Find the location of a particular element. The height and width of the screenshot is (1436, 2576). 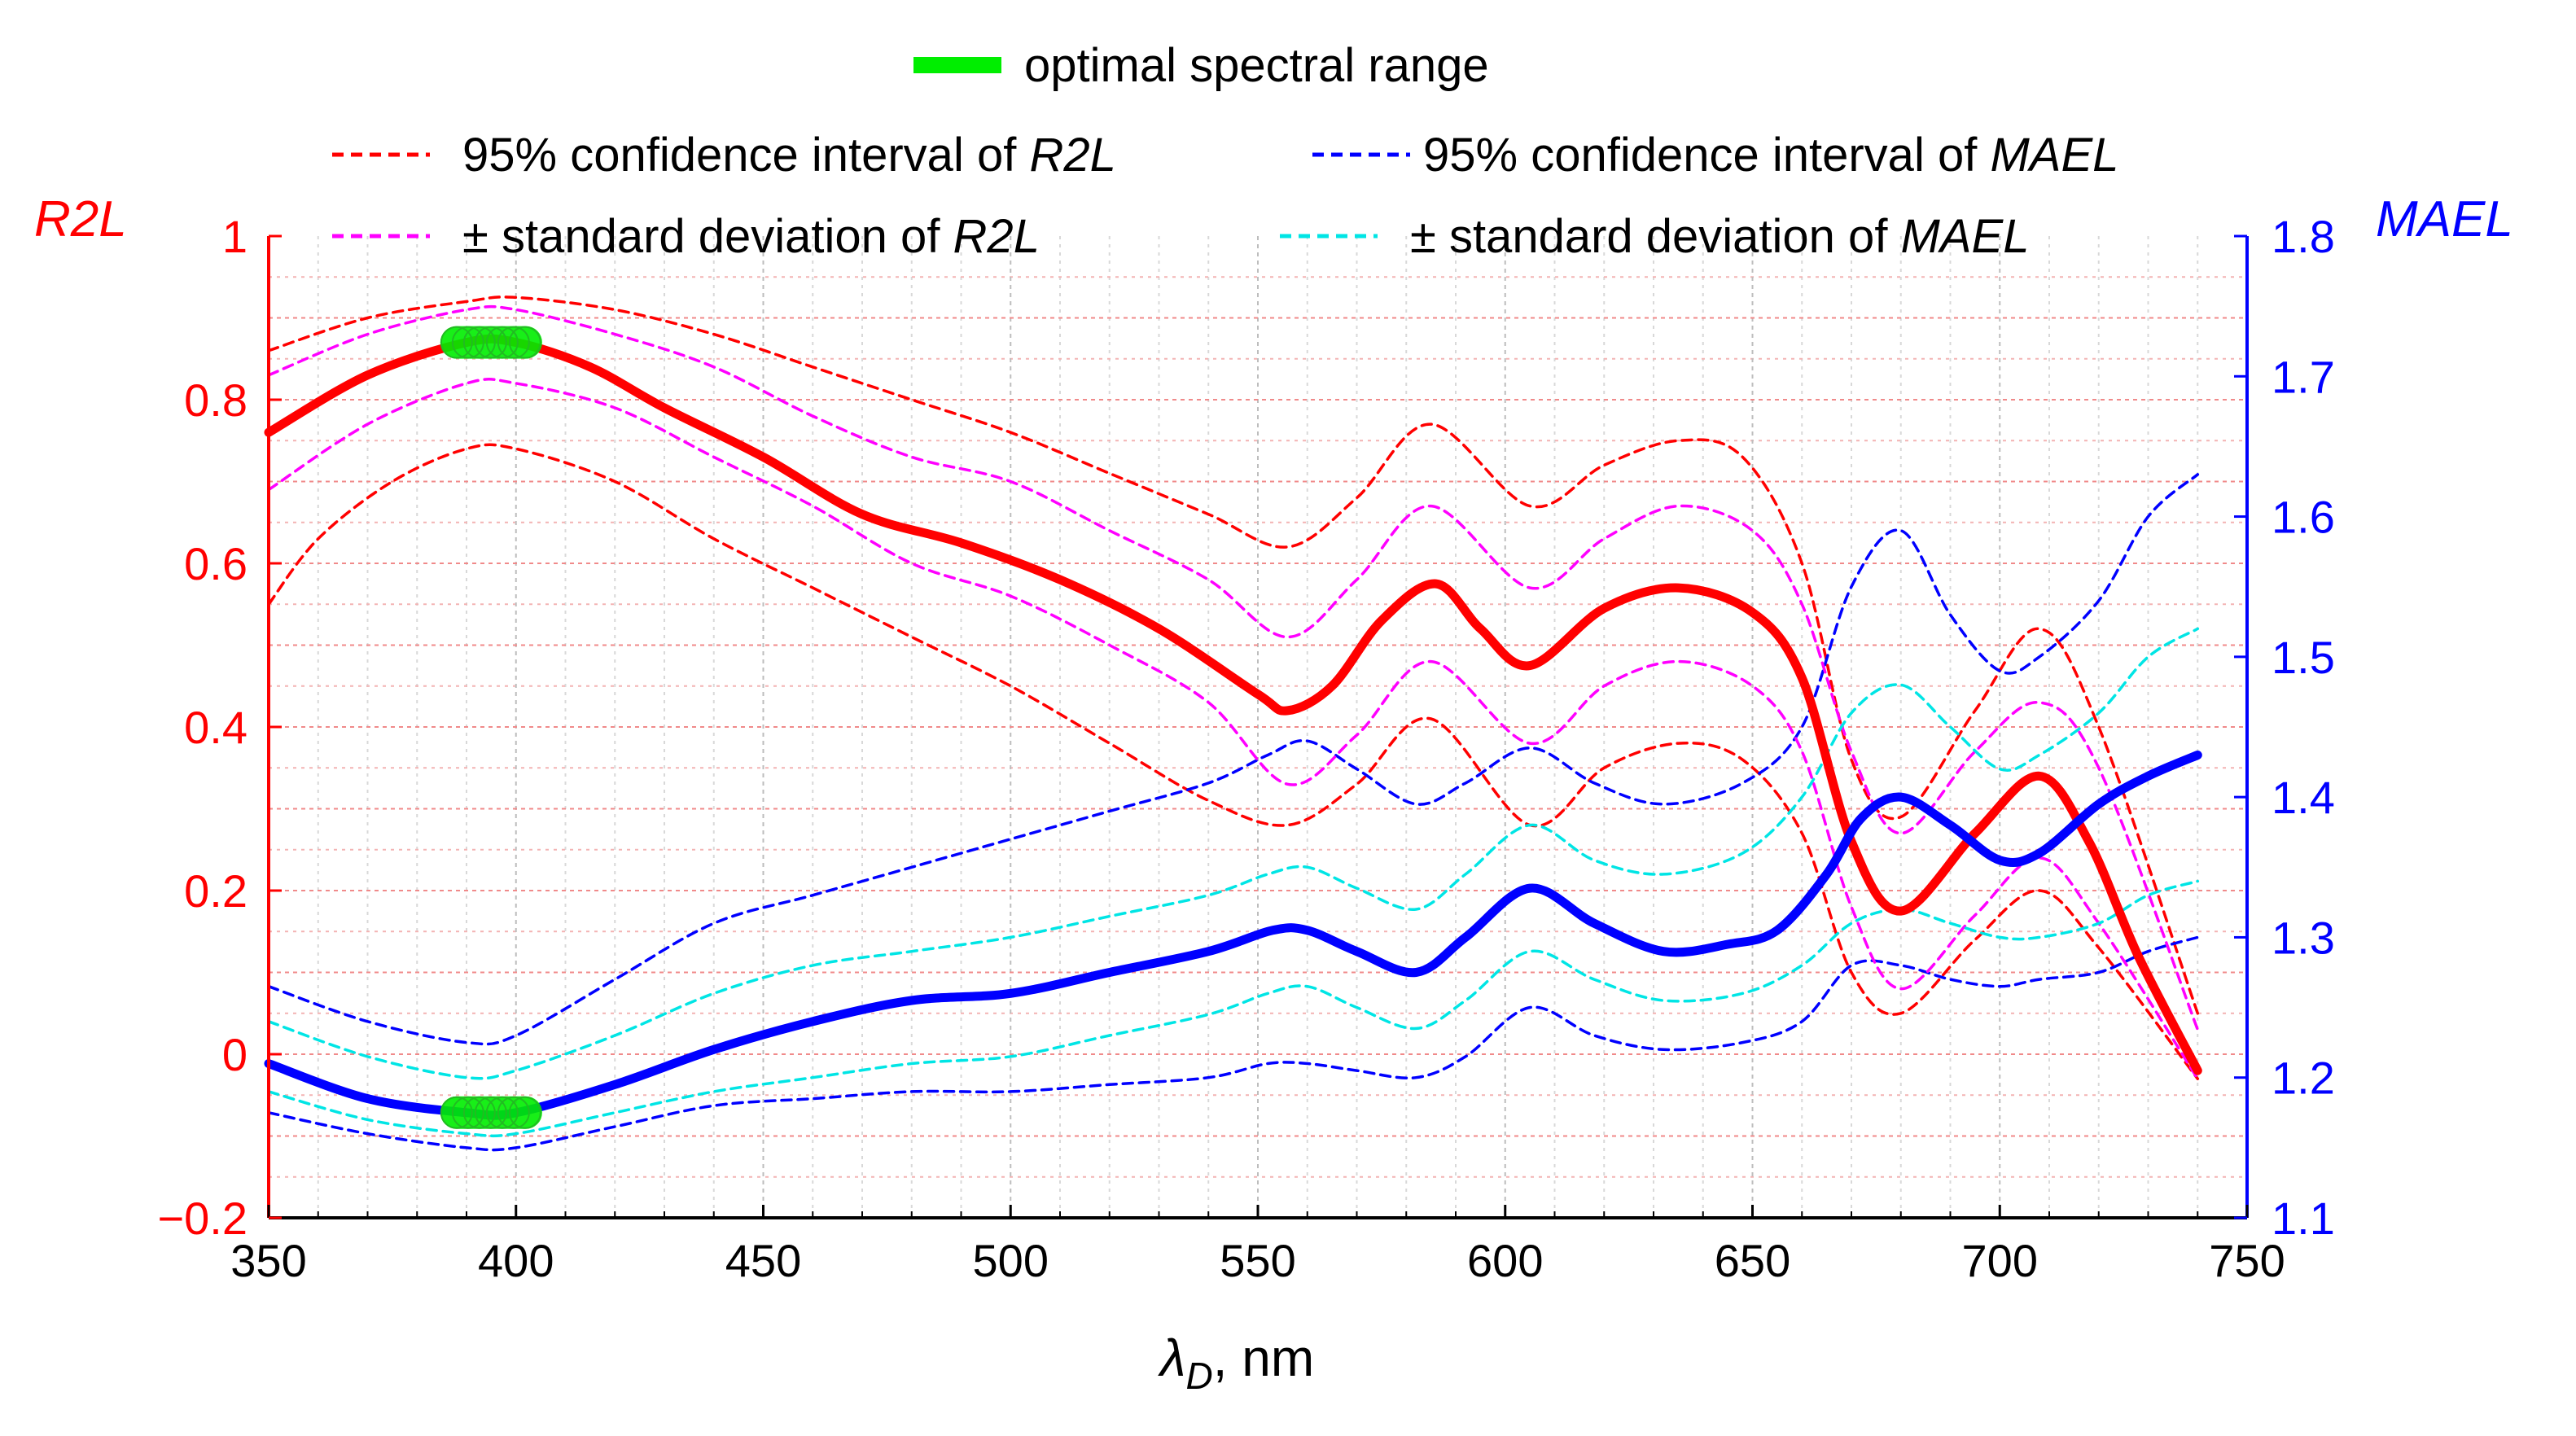

left-tick-label: 0 is located at coordinates (235, 1054).